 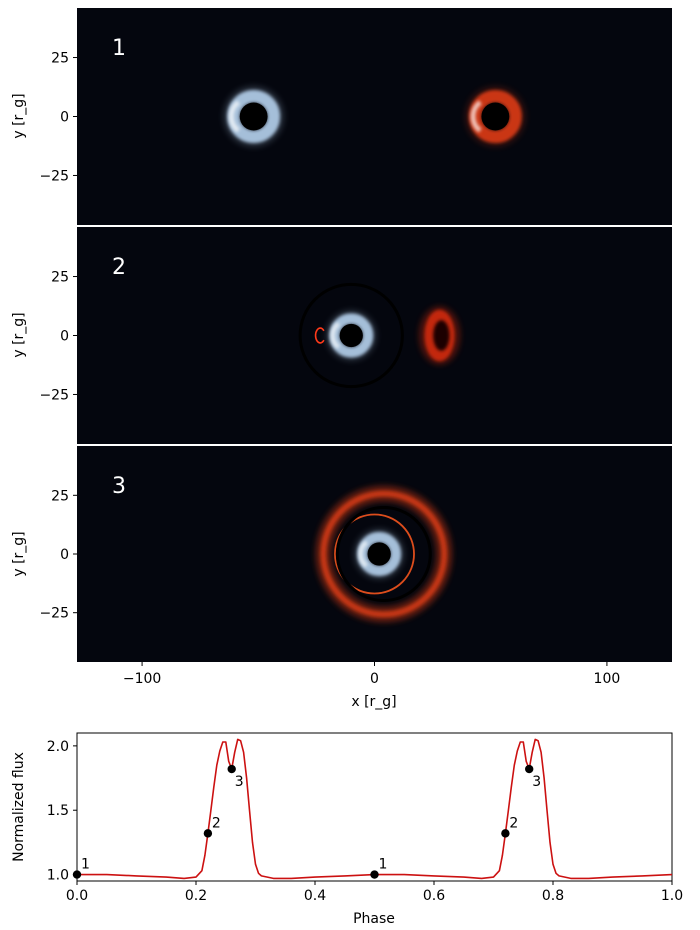 What do you see at coordinates (672, 896) in the screenshot?
I see `lc-x-tick-label: 1.0` at bounding box center [672, 896].